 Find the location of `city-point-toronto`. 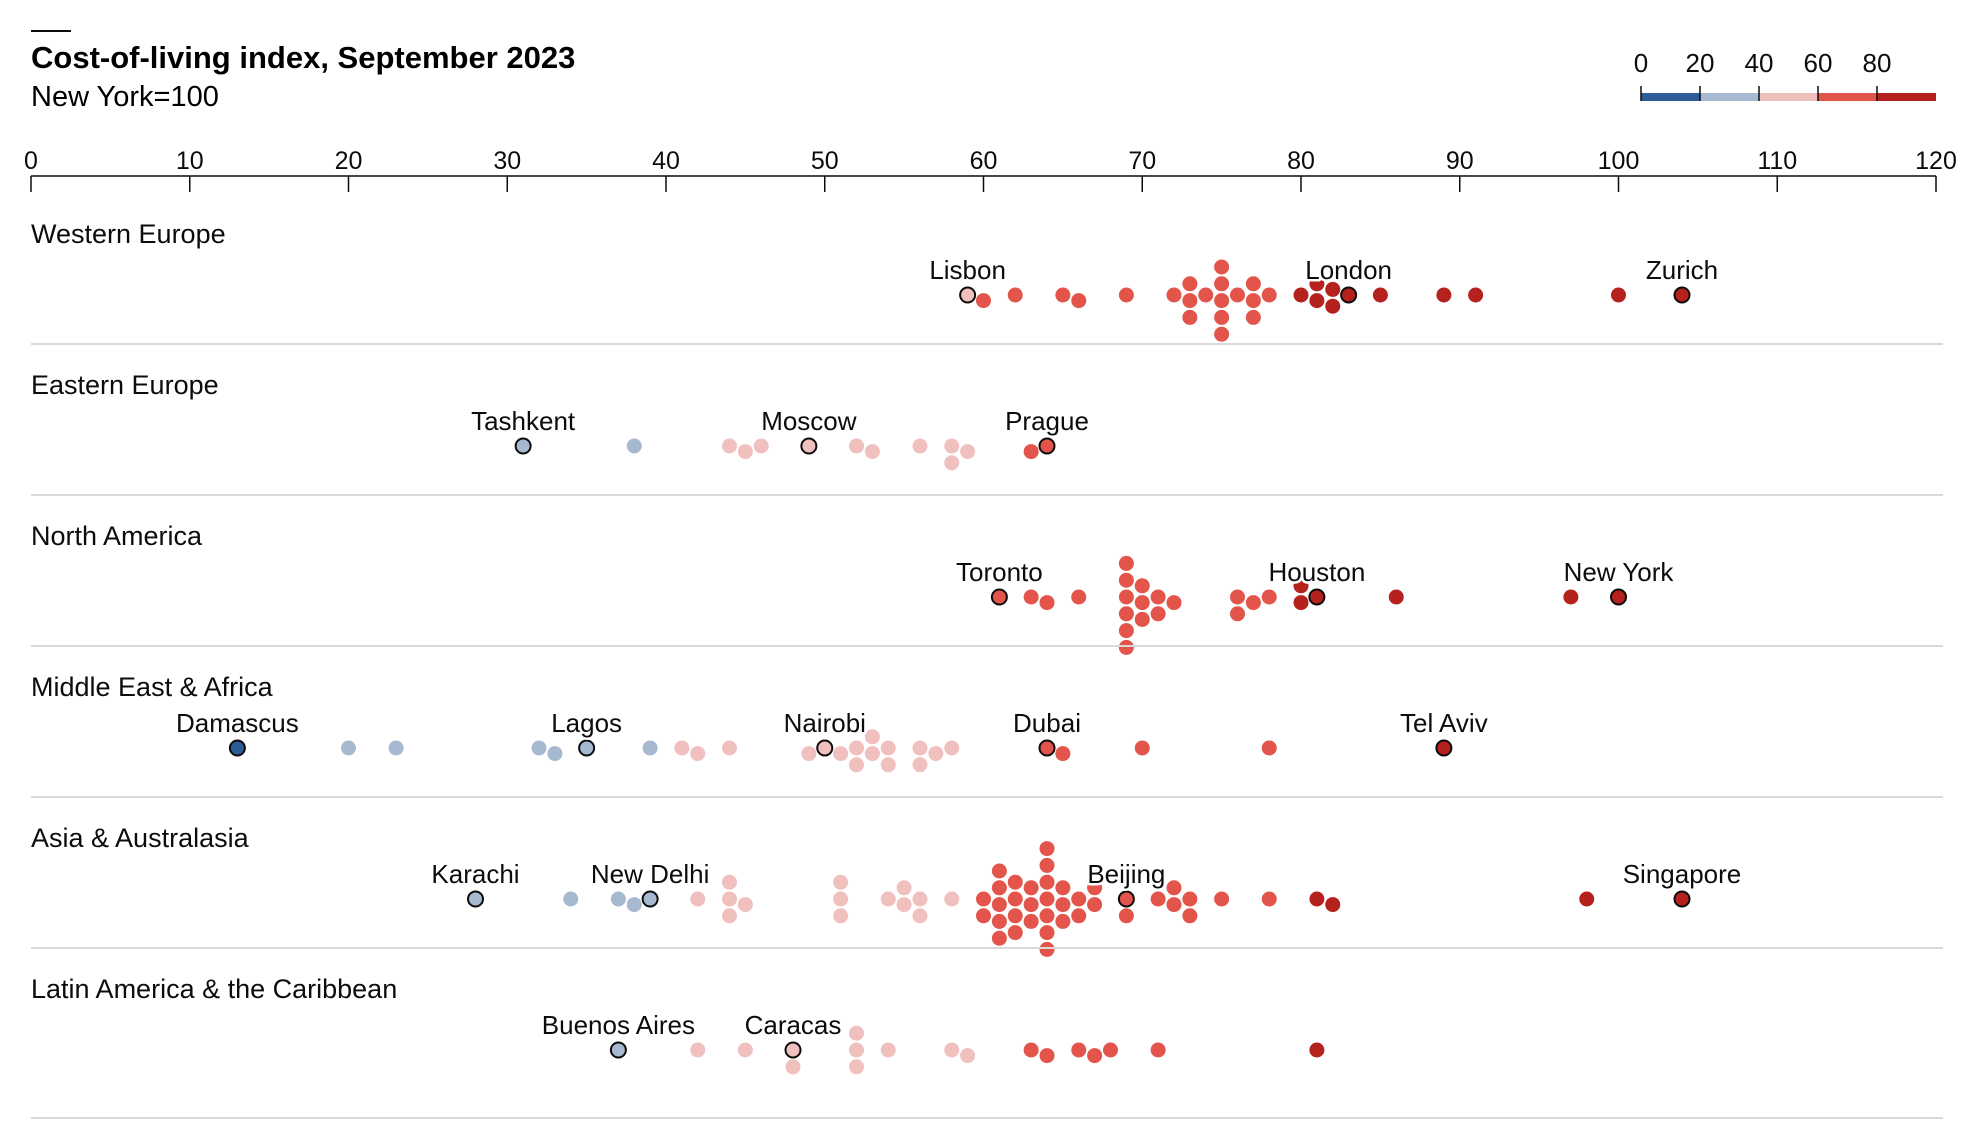

city-point-toronto is located at coordinates (999, 597).